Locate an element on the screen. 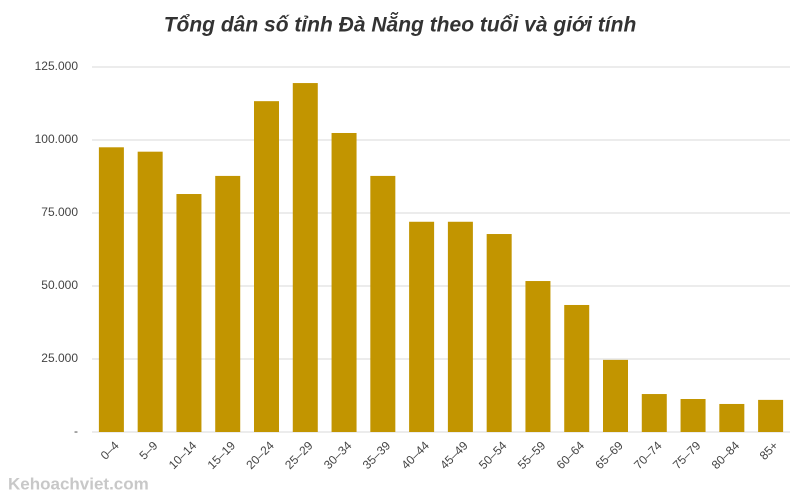 This screenshot has width=800, height=500. y-tick-label: 75.000 is located at coordinates (59, 212).